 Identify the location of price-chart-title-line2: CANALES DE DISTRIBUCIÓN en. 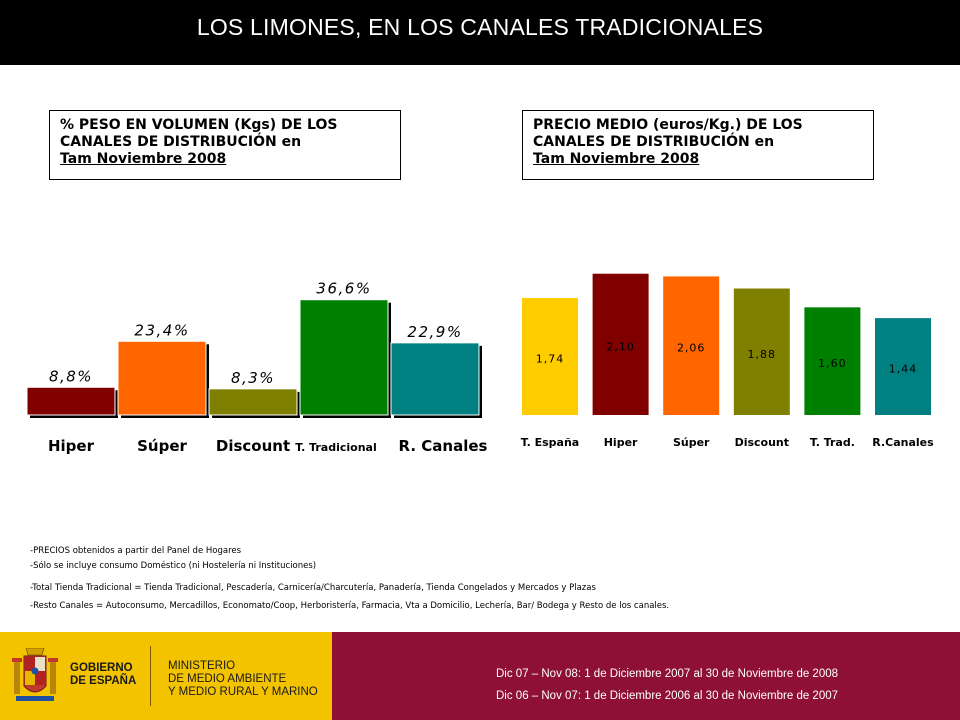
(654, 142).